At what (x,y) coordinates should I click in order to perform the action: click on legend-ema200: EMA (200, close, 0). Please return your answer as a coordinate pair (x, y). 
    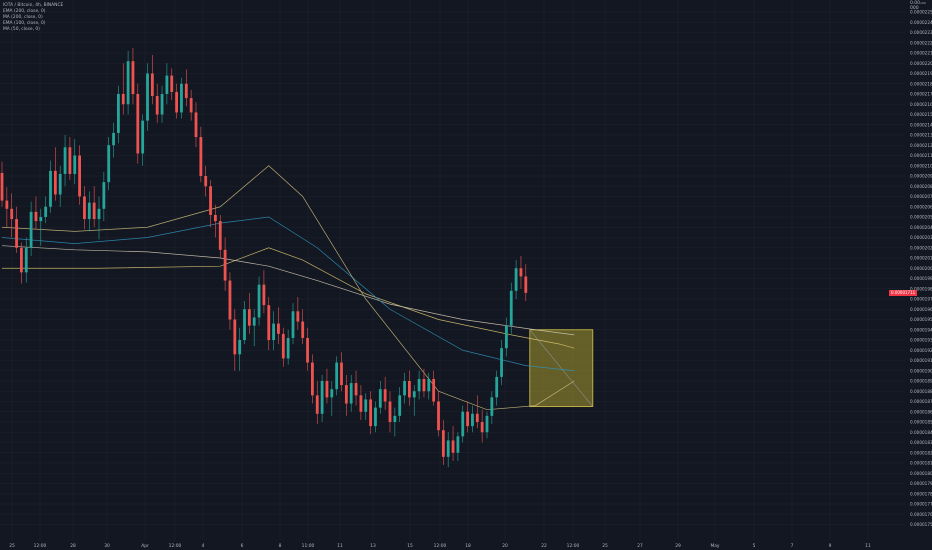
    Looking at the image, I should click on (24, 11).